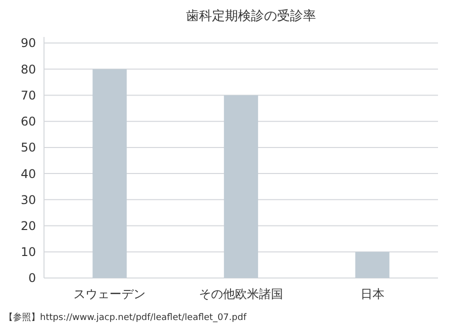 This screenshot has width=469, height=328. Describe the element at coordinates (28, 69) in the screenshot. I see `y-tick-label: 80` at that location.